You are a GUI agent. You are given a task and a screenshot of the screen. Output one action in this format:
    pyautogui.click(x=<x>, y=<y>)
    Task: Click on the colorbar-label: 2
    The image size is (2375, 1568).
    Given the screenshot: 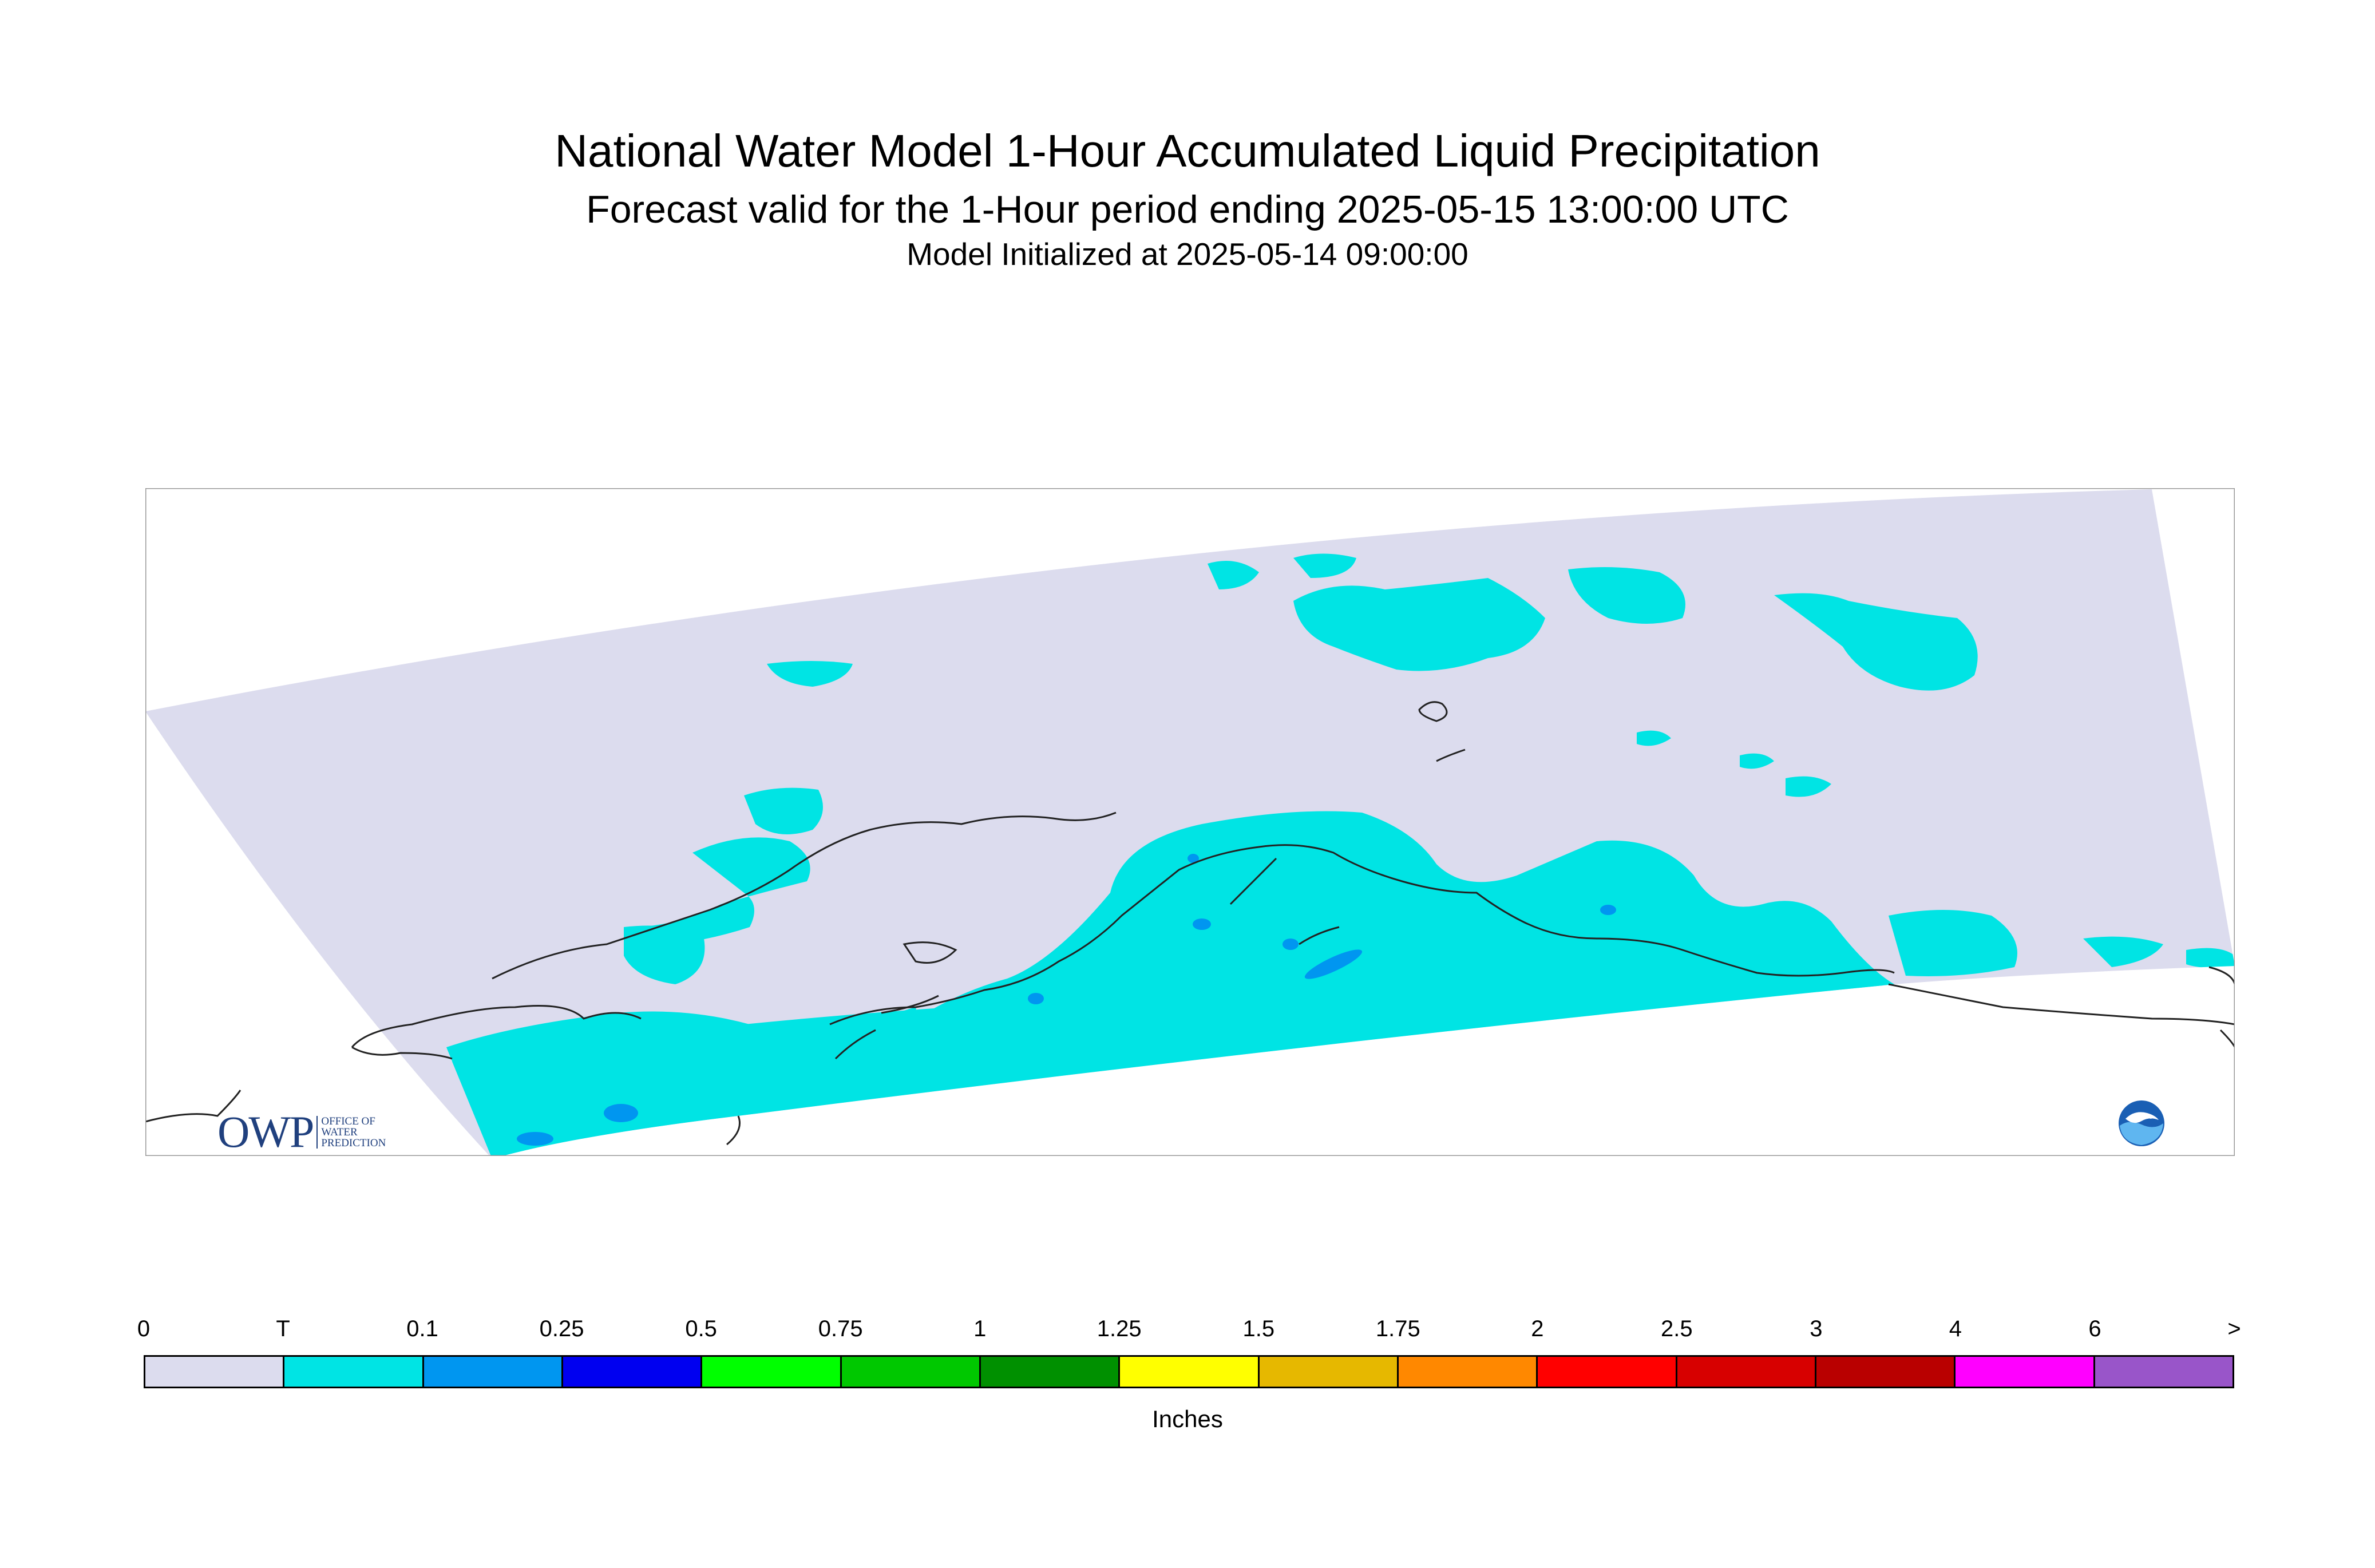 What is the action you would take?
    pyautogui.click(x=1538, y=1328)
    